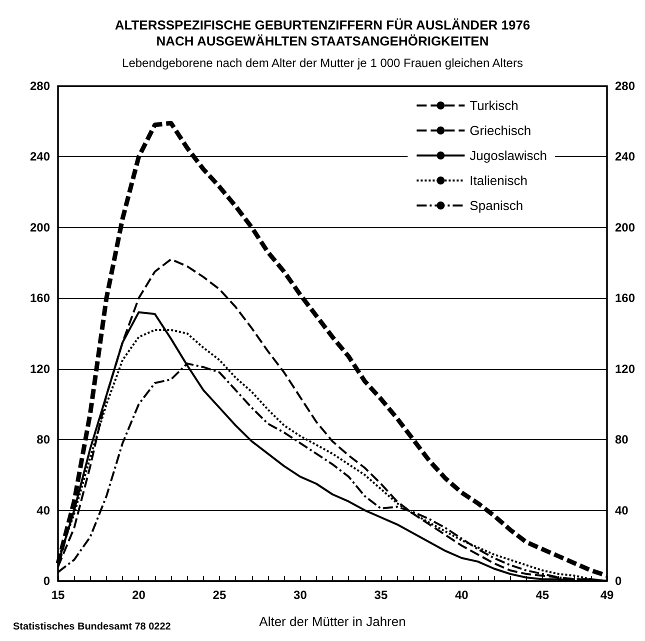 Image resolution: width=645 pixels, height=641 pixels. Describe the element at coordinates (301, 595) in the screenshot. I see `x-tick-label: 30` at that location.